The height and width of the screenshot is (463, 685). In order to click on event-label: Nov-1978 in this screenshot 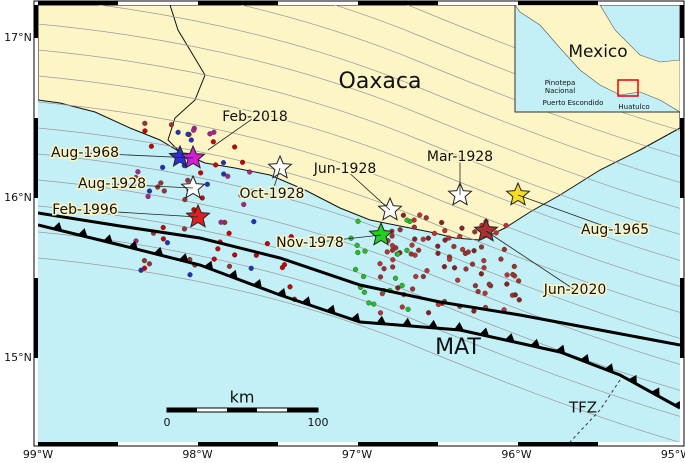, I will do `click(310, 243)`.